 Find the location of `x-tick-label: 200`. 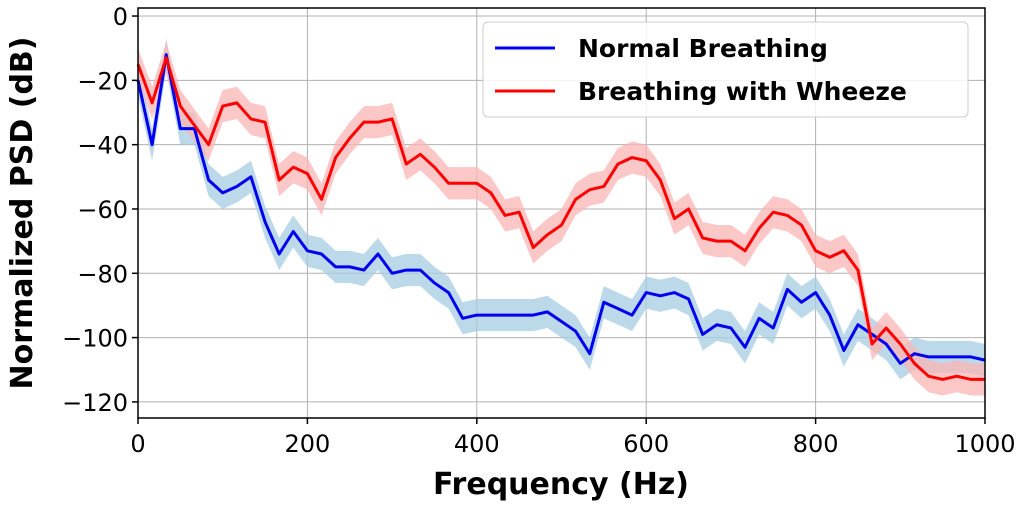

x-tick-label: 200 is located at coordinates (307, 444).